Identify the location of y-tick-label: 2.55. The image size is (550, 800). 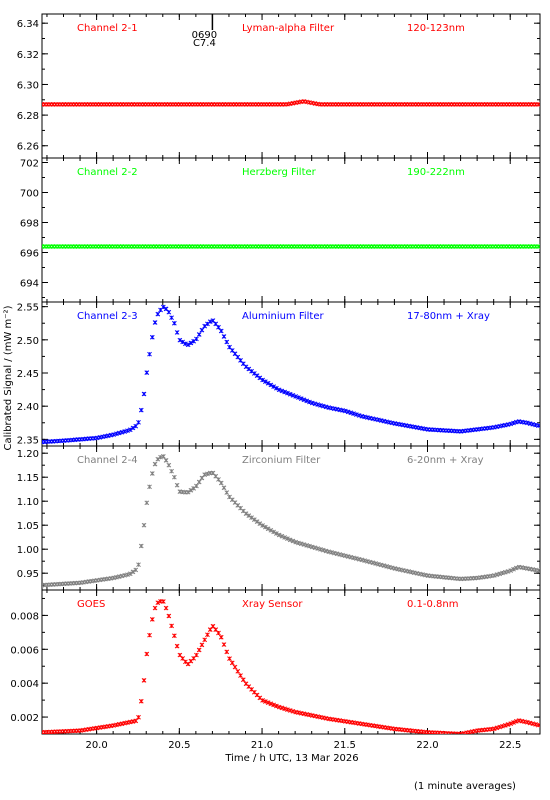
(28, 308).